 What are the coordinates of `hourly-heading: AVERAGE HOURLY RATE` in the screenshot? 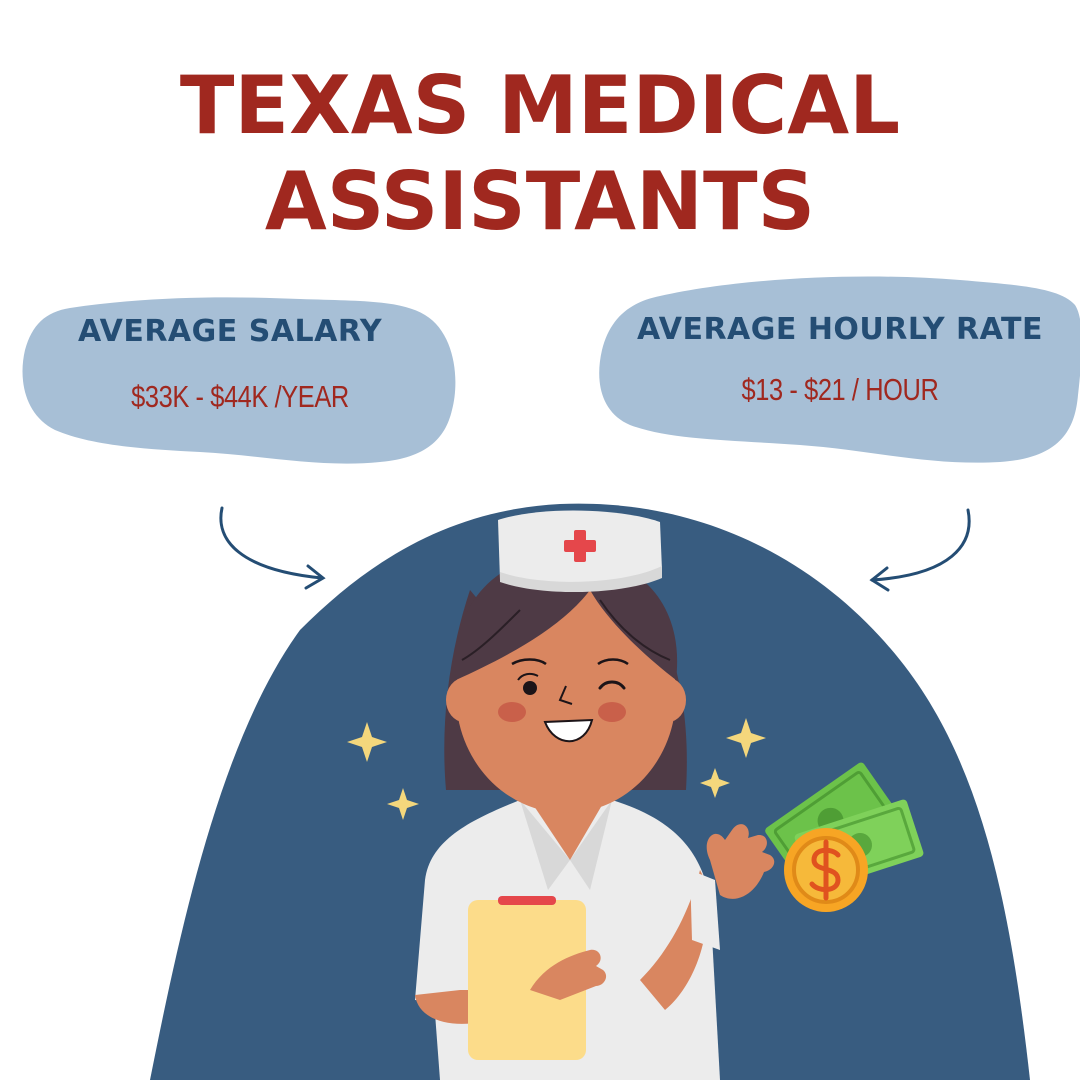 It's located at (840, 329).